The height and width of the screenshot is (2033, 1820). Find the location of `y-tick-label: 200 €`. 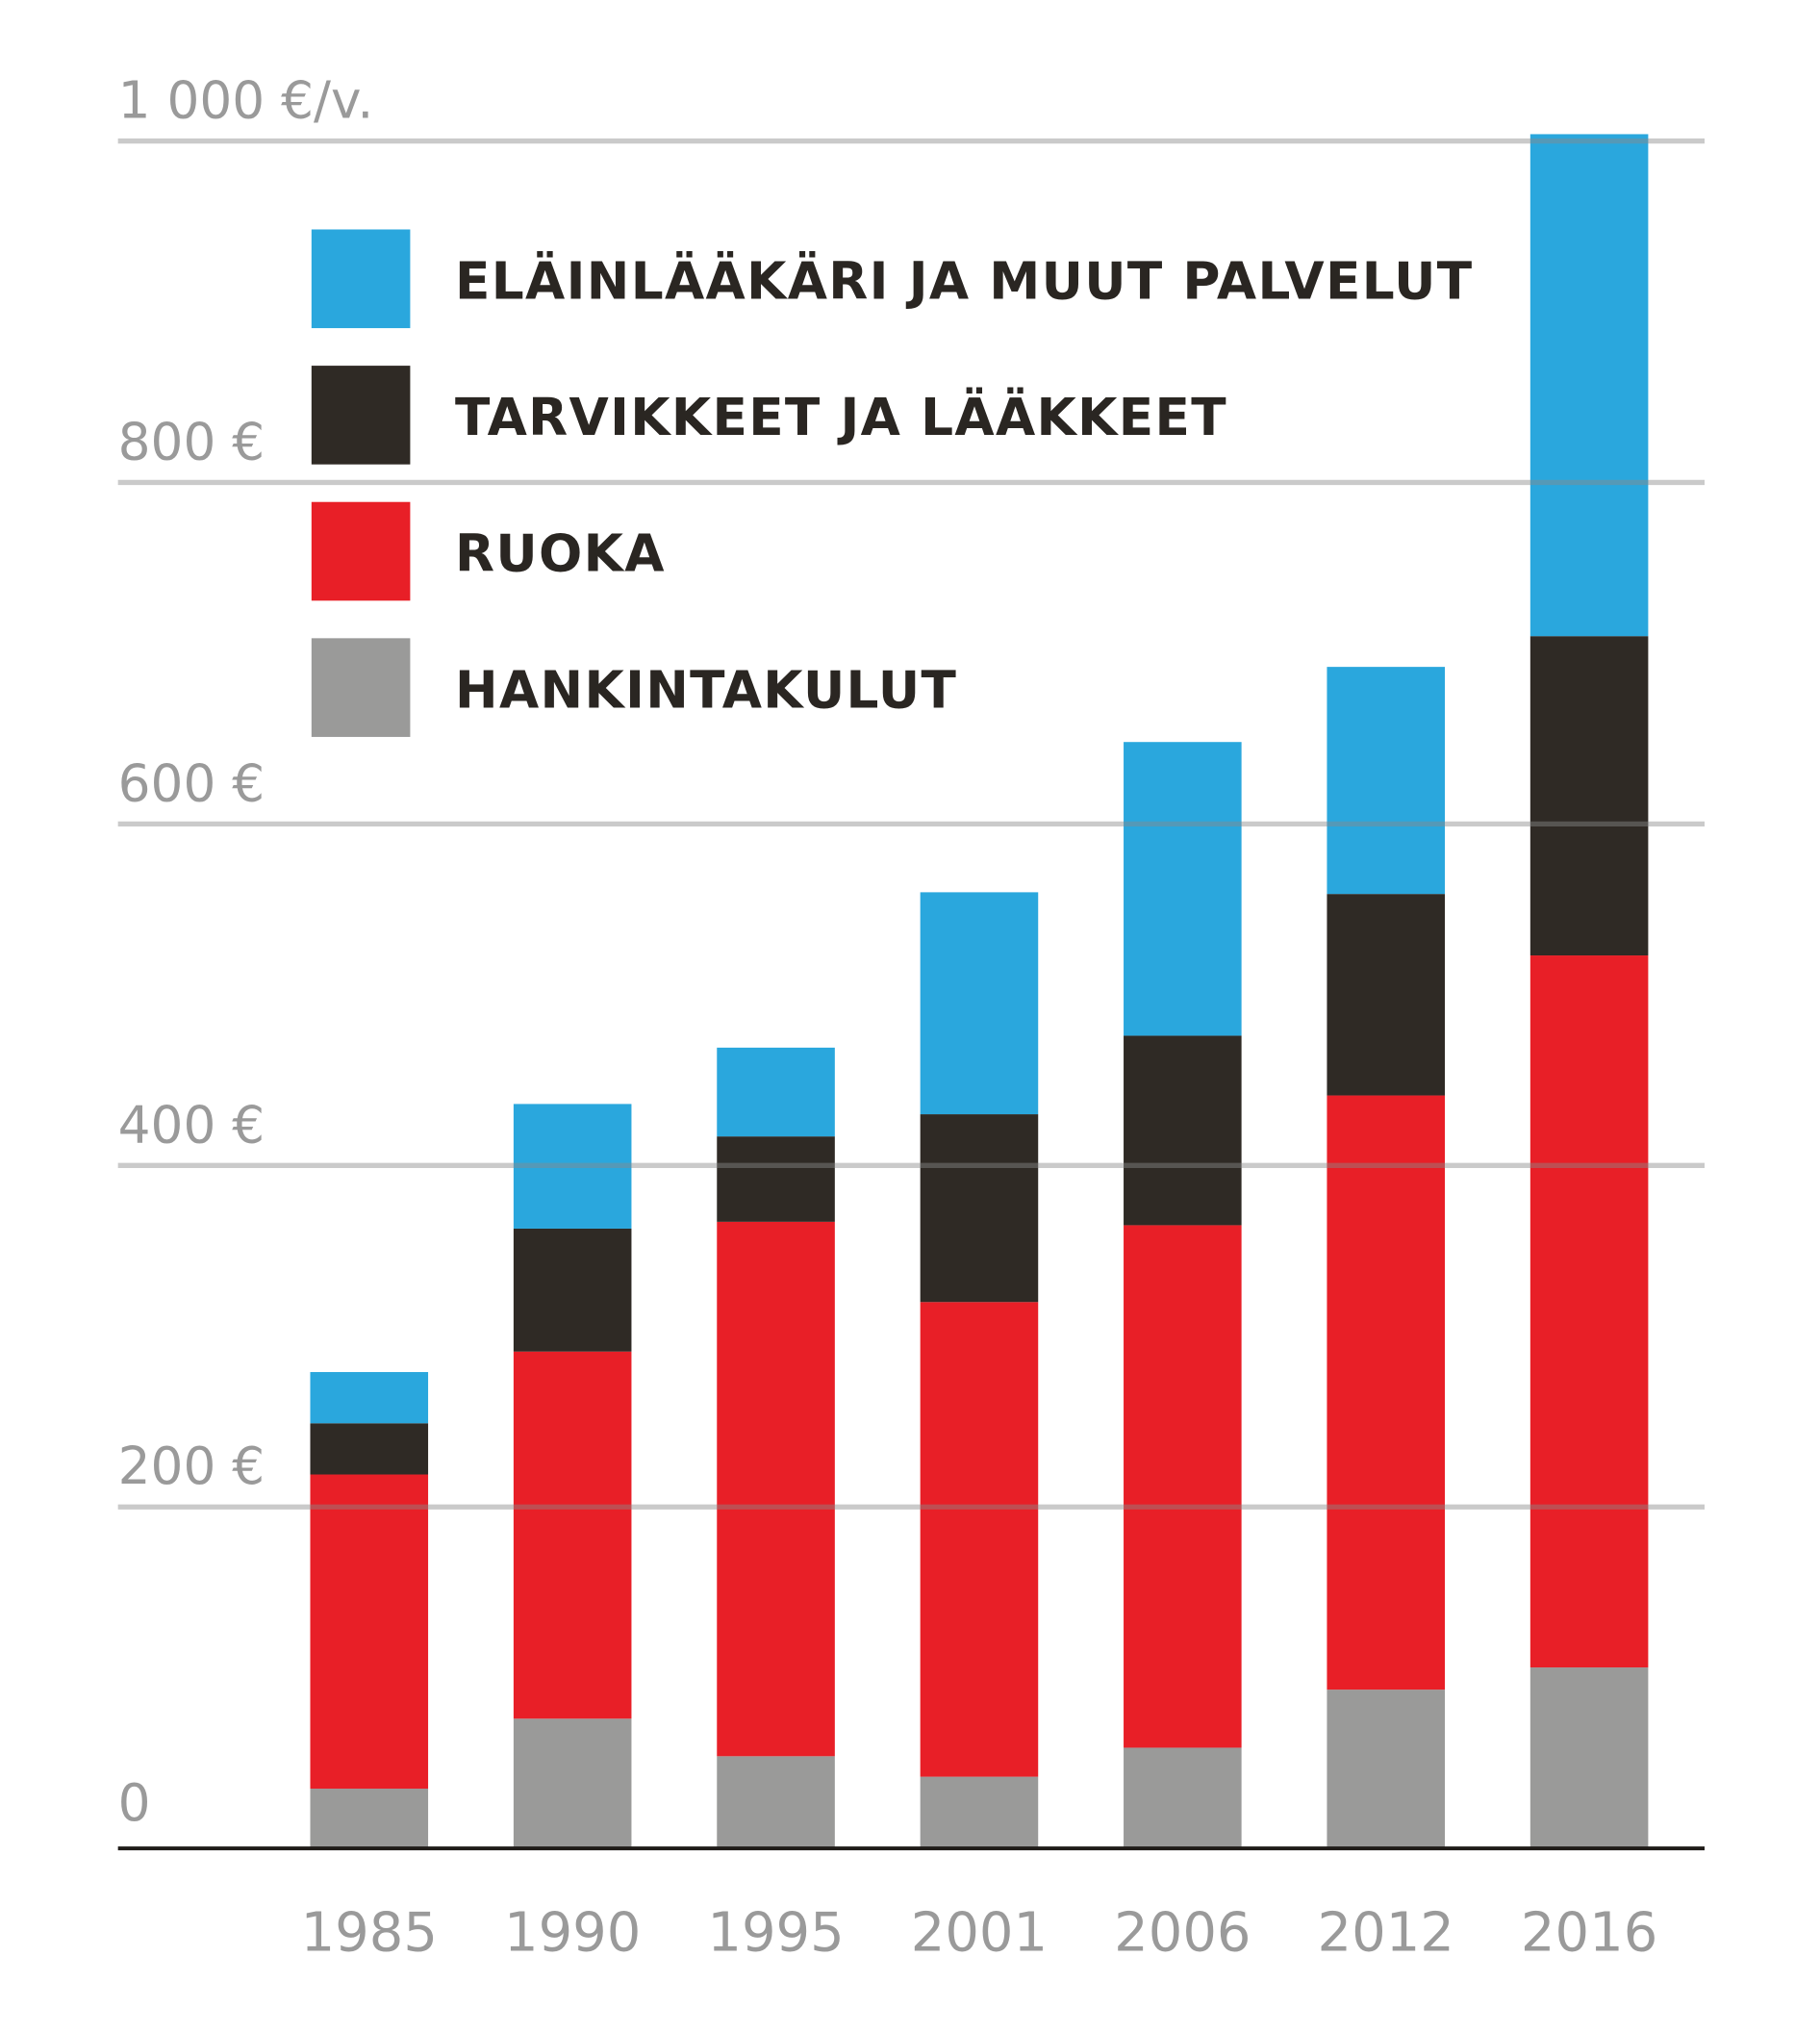

y-tick-label: 200 € is located at coordinates (191, 1466).